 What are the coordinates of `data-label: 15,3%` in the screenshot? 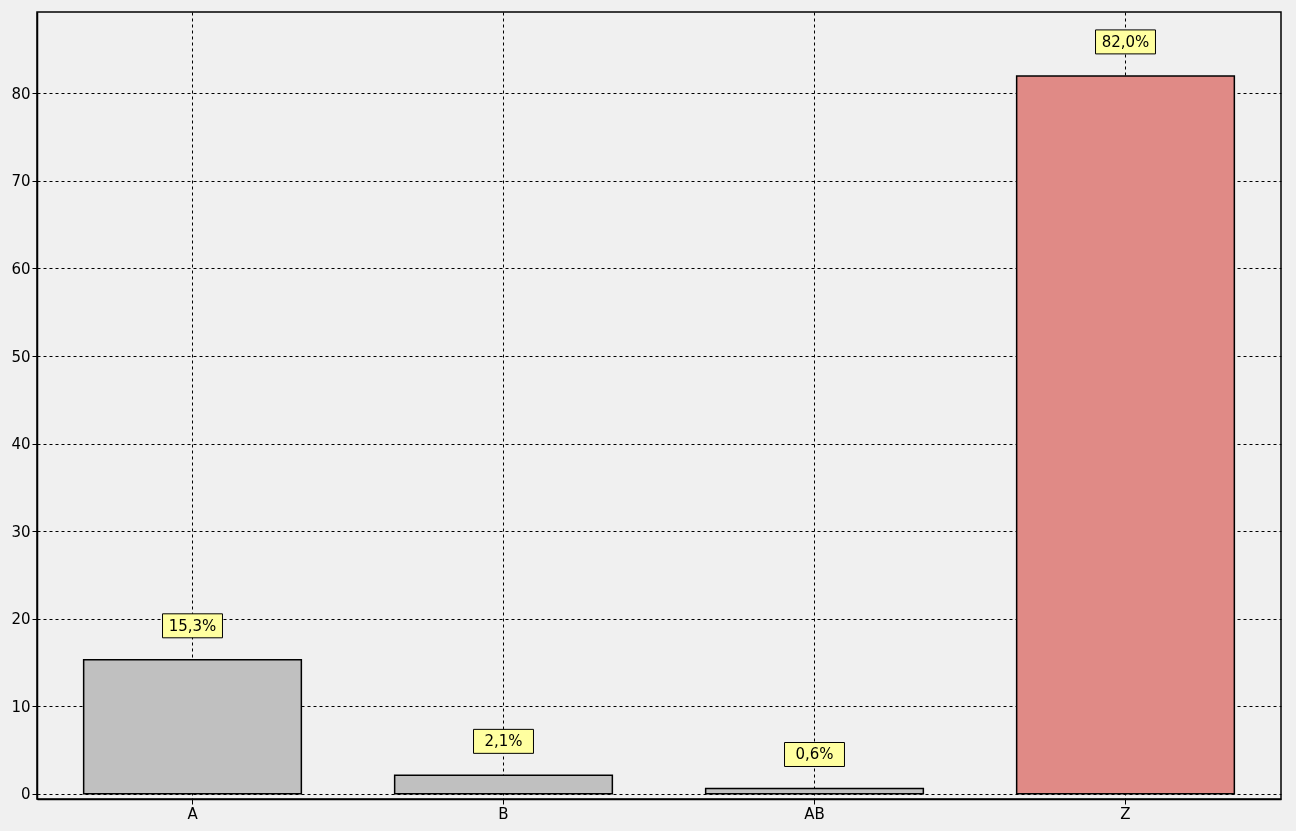 It's located at (192, 625).